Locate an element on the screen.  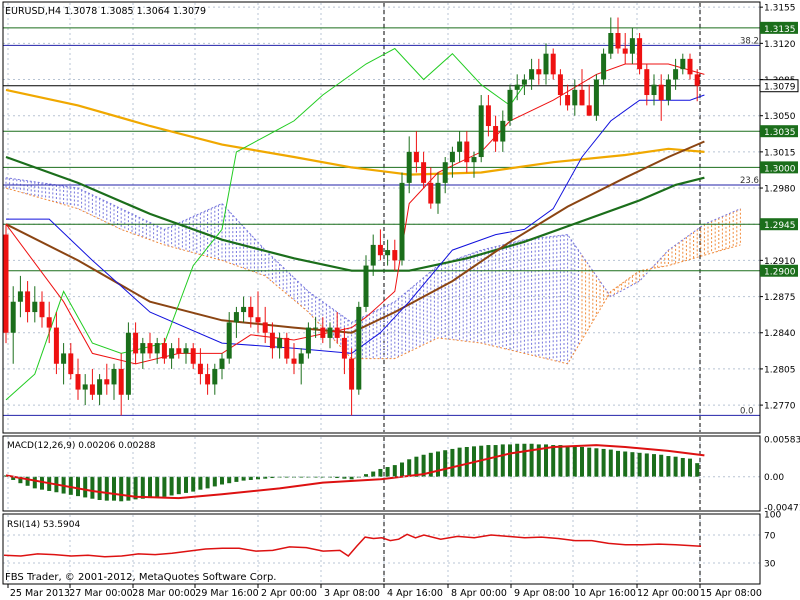
level-price-text: 1.3079 is located at coordinates (780, 88).